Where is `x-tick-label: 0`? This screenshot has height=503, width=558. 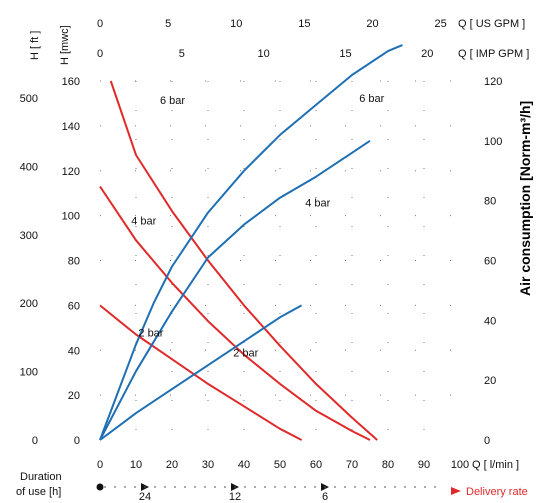 x-tick-label: 0 is located at coordinates (100, 465).